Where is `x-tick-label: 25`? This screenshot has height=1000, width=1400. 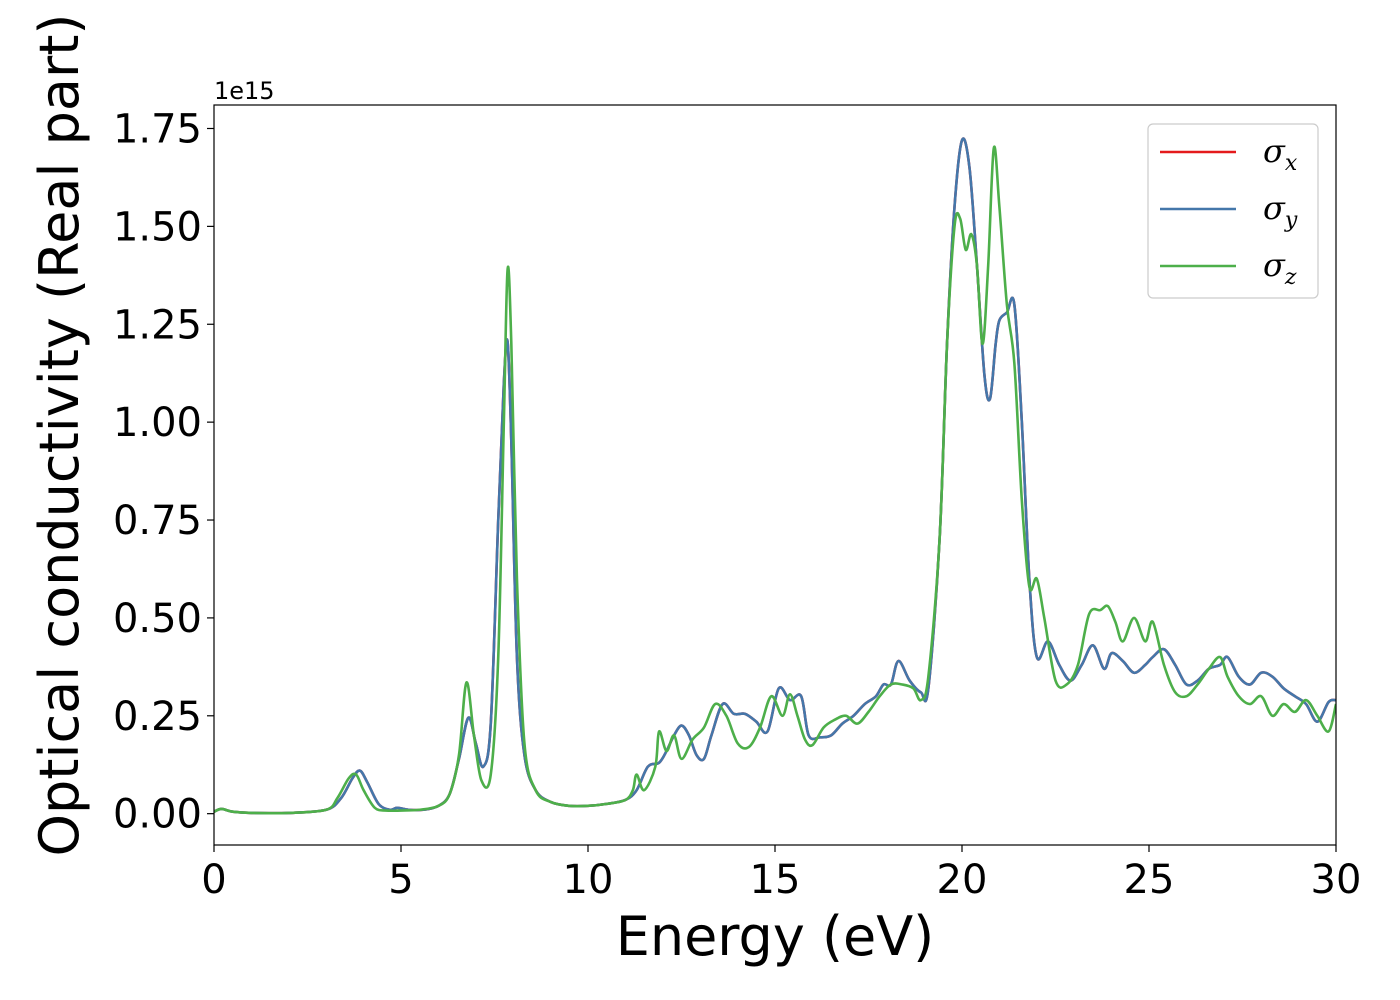 x-tick-label: 25 is located at coordinates (1149, 880).